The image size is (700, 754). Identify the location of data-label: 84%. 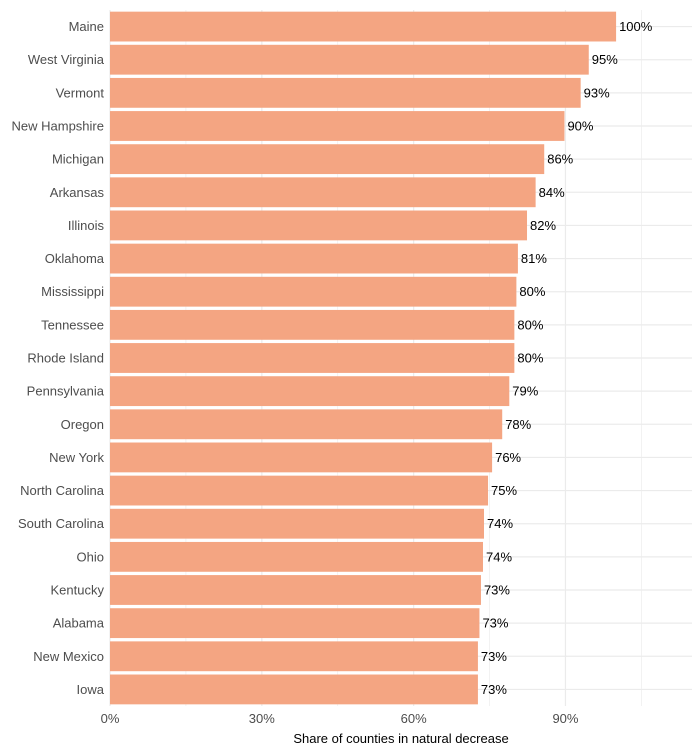
(552, 192).